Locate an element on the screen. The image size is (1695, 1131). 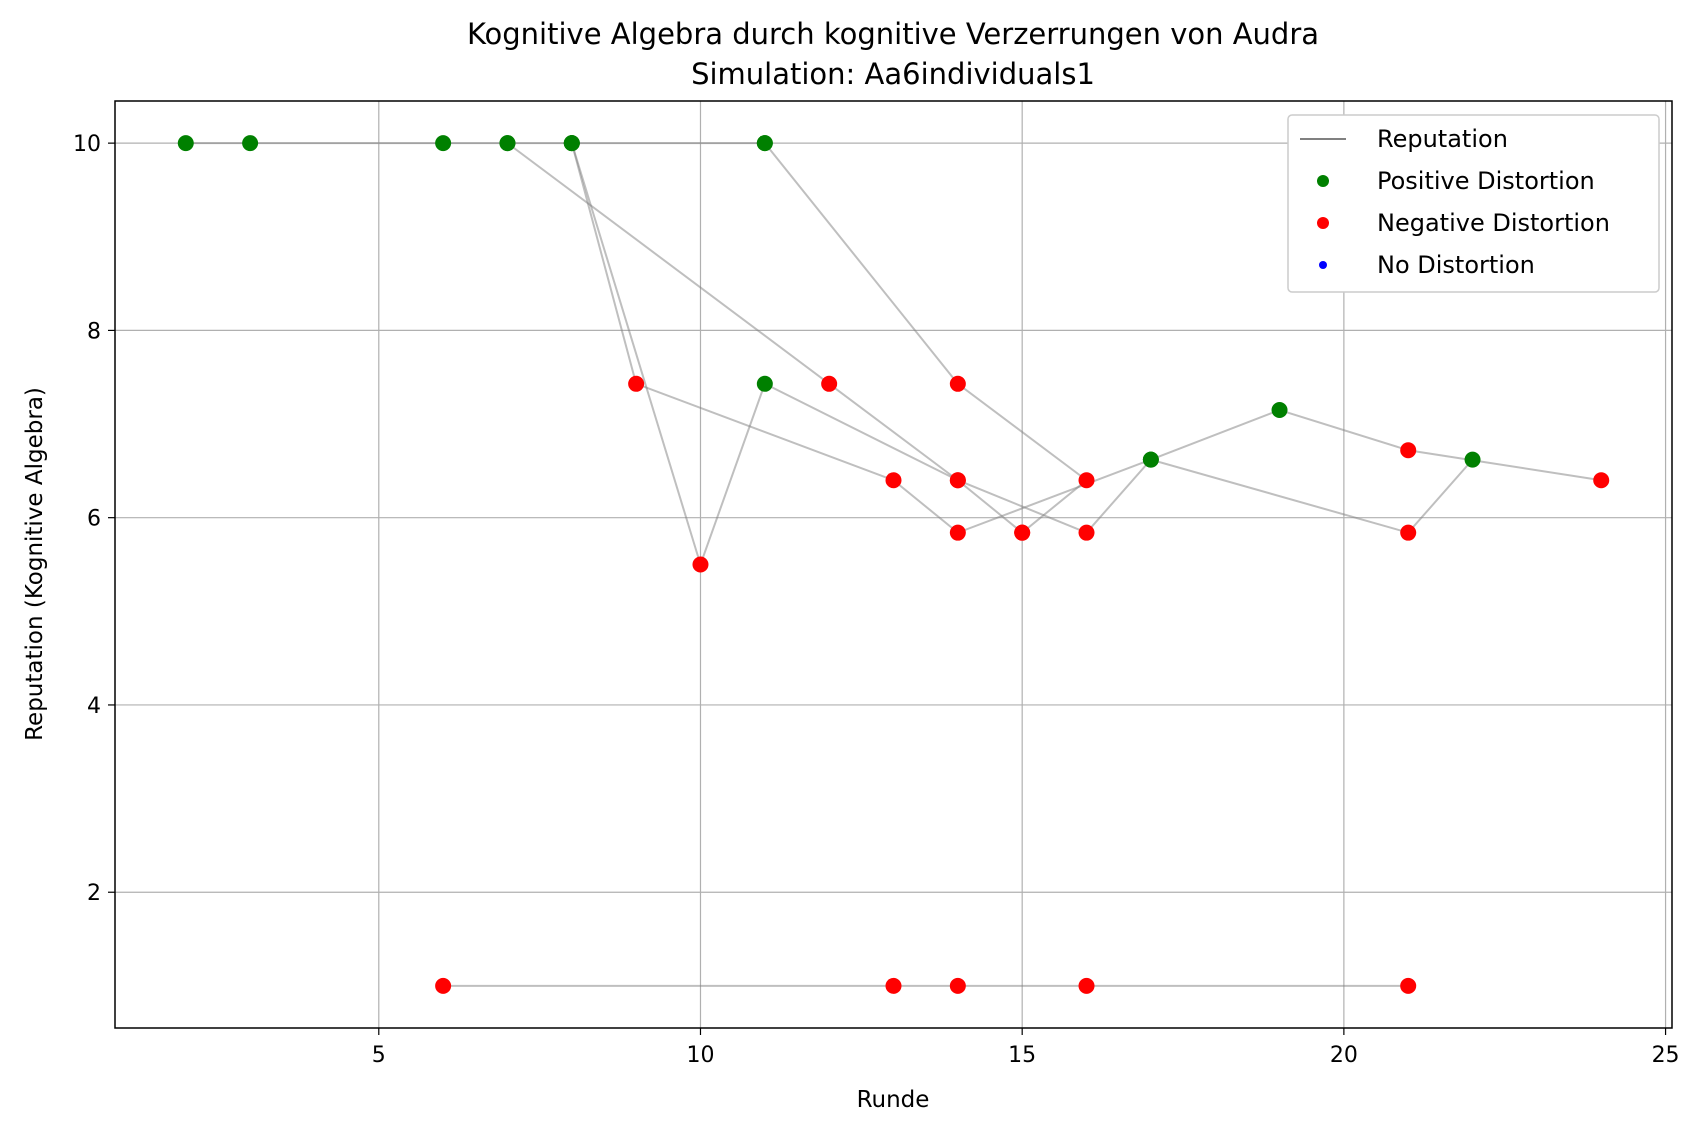
legend-label-none: No Distortion is located at coordinates (1456, 265).